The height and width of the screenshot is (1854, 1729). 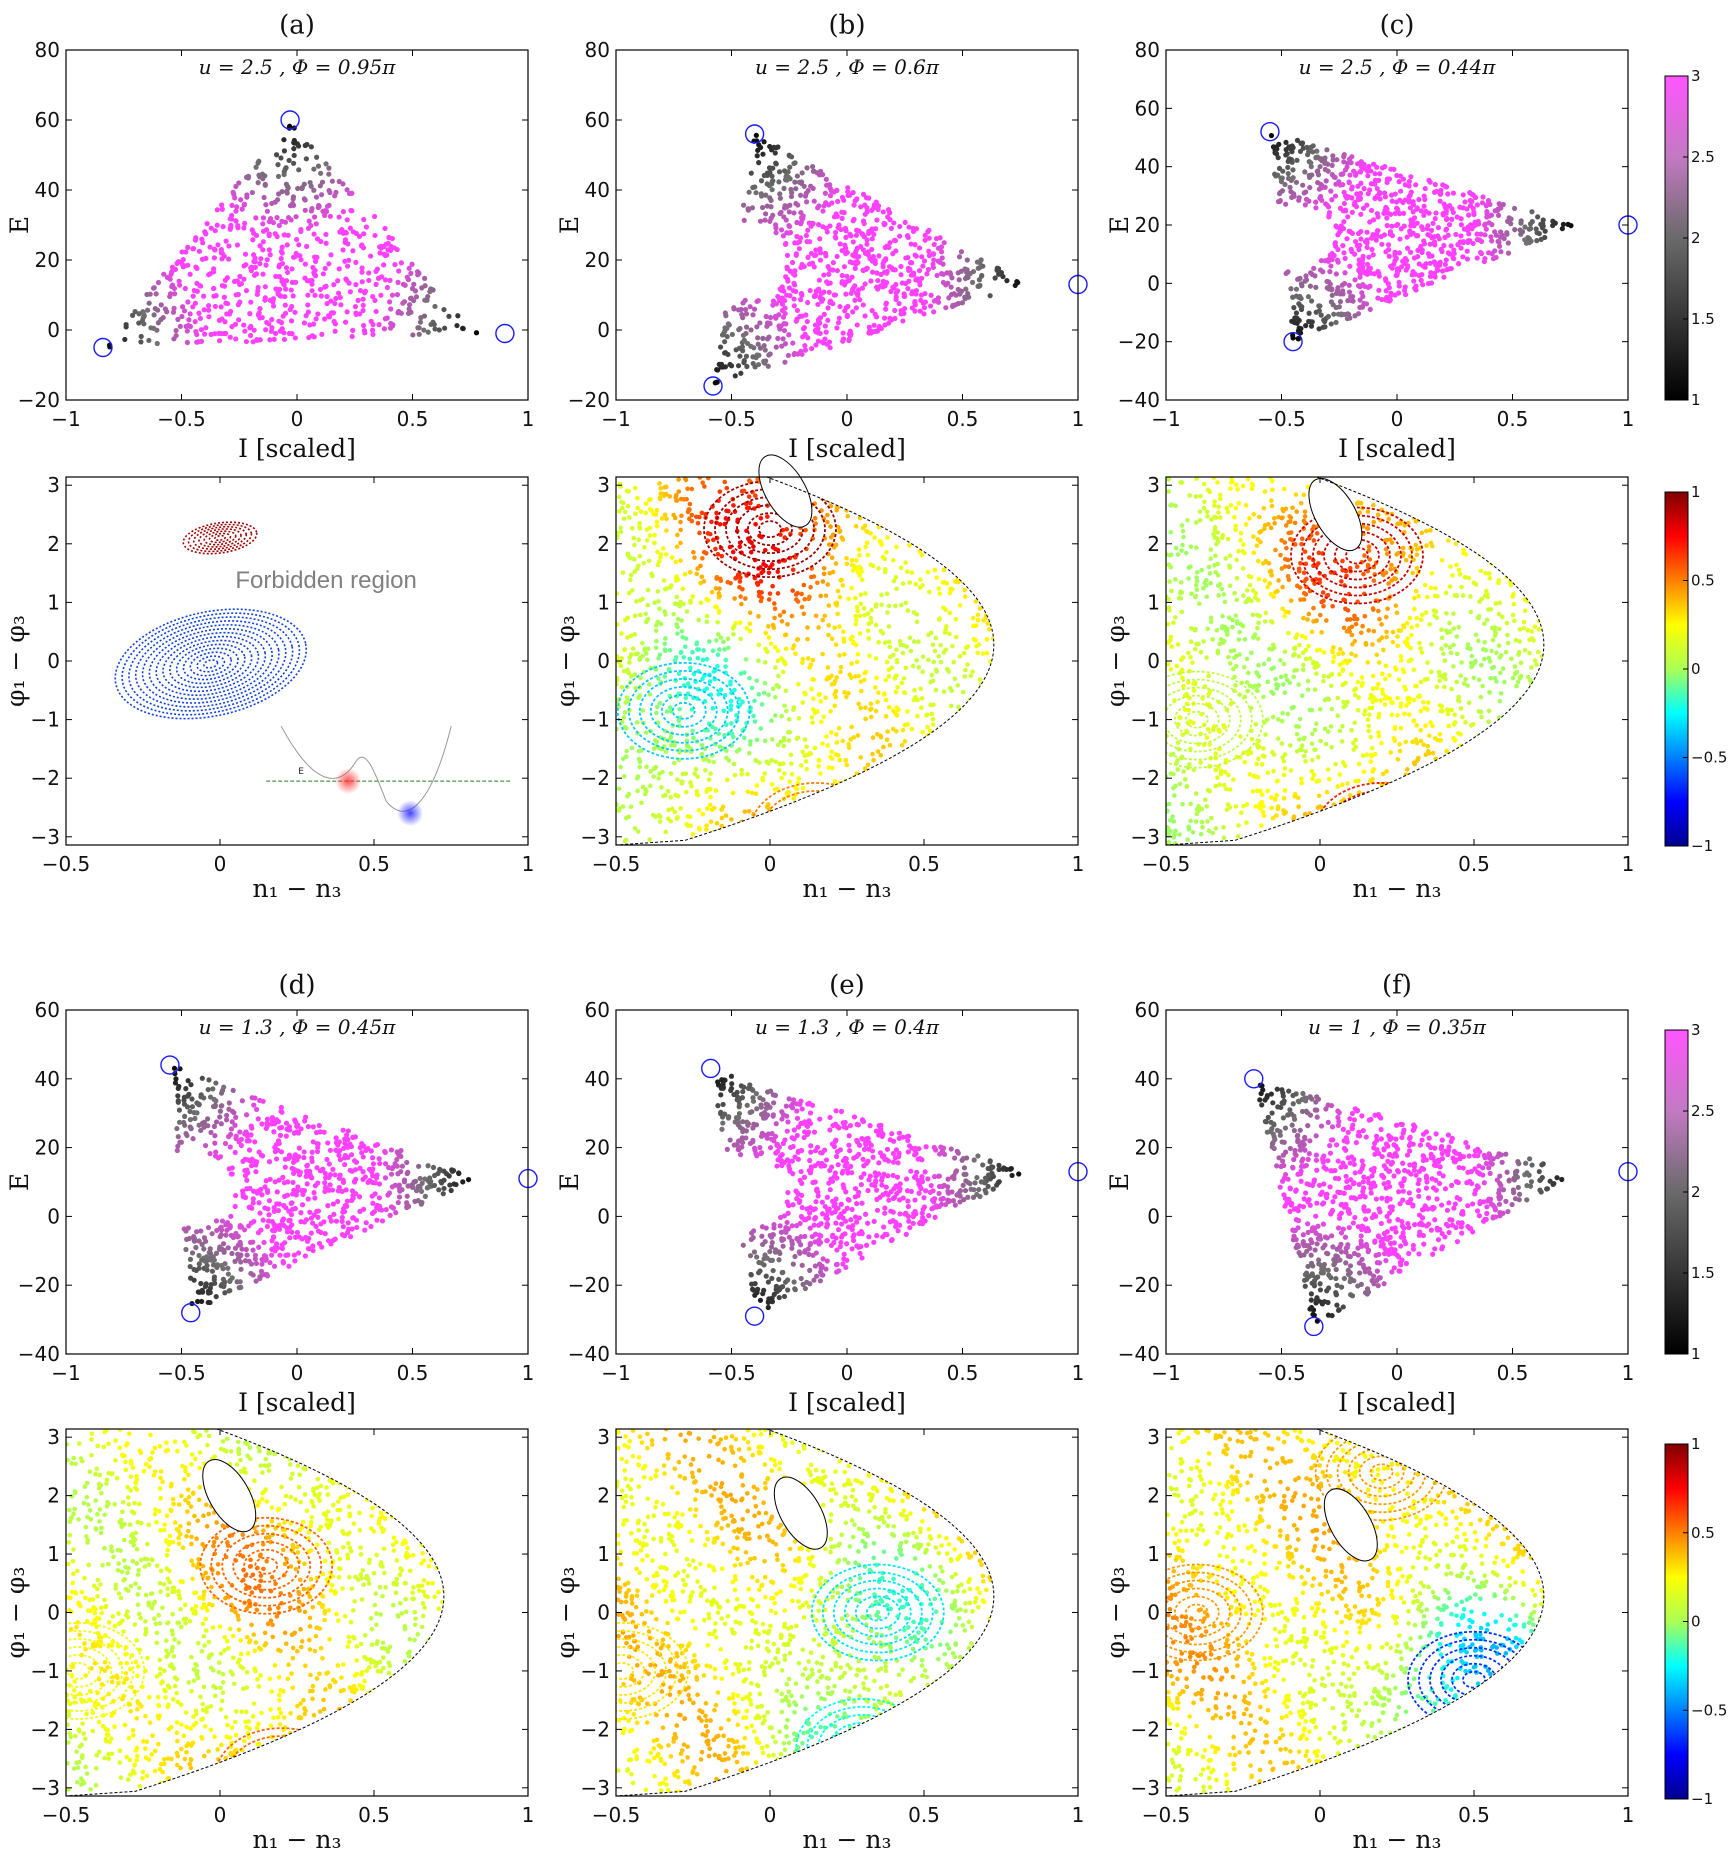 What do you see at coordinates (47, 1148) in the screenshot?
I see `y-tick-label: 20` at bounding box center [47, 1148].